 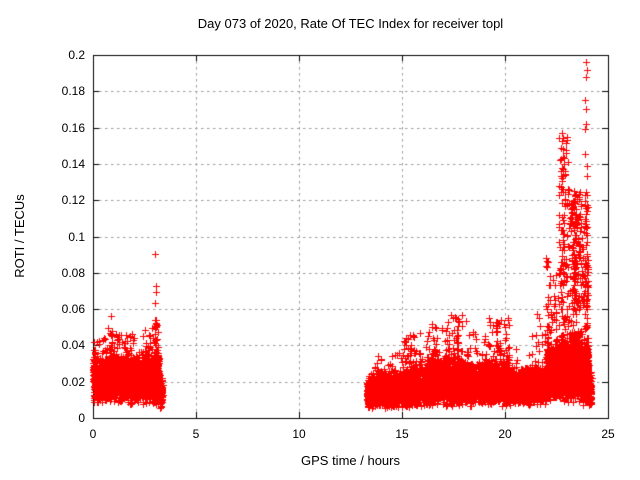 I want to click on y-tick-label: 0.2, so click(x=76, y=55).